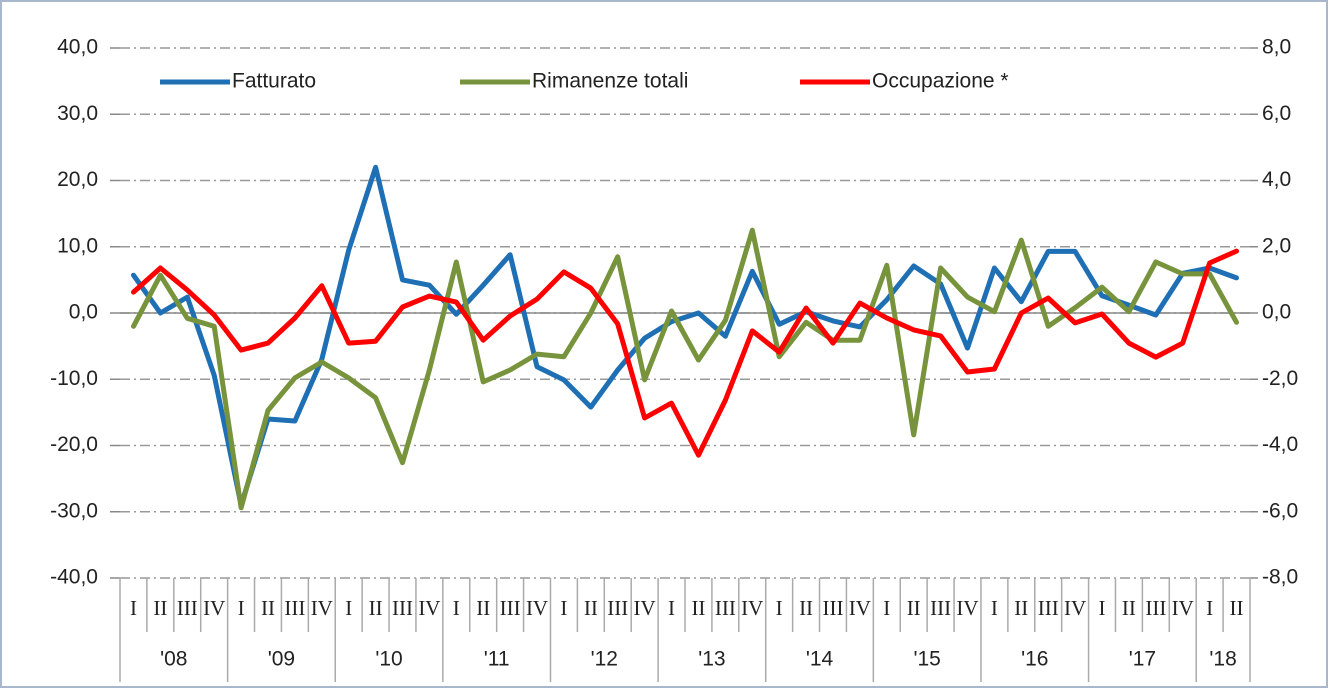 The height and width of the screenshot is (689, 1329). What do you see at coordinates (77, 179) in the screenshot?
I see `y-tick-label: 20,0` at bounding box center [77, 179].